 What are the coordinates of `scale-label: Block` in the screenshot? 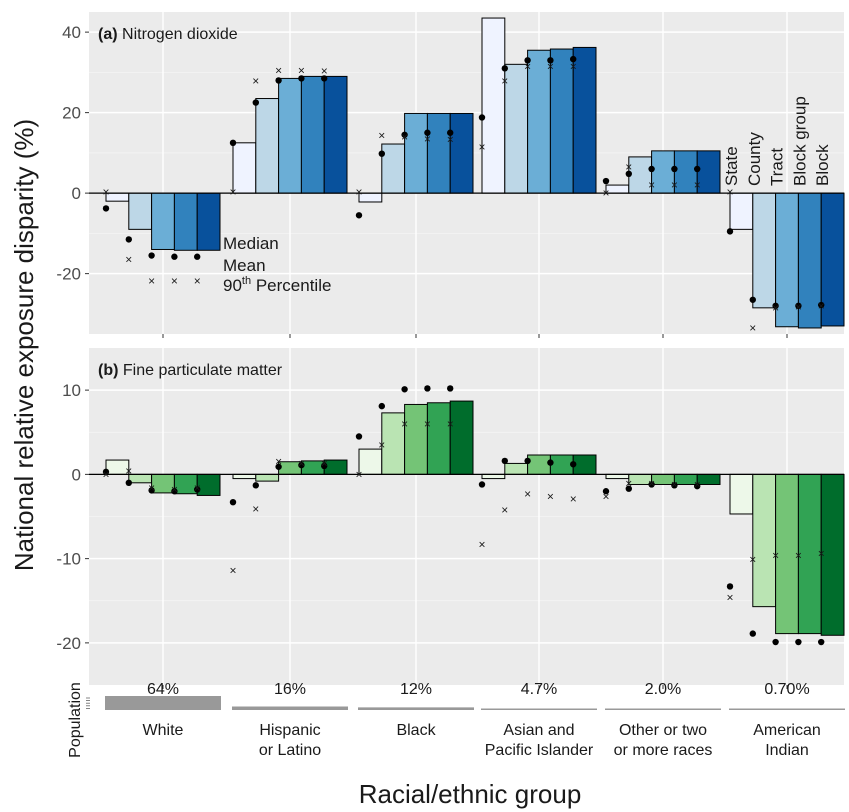 It's located at (822, 165).